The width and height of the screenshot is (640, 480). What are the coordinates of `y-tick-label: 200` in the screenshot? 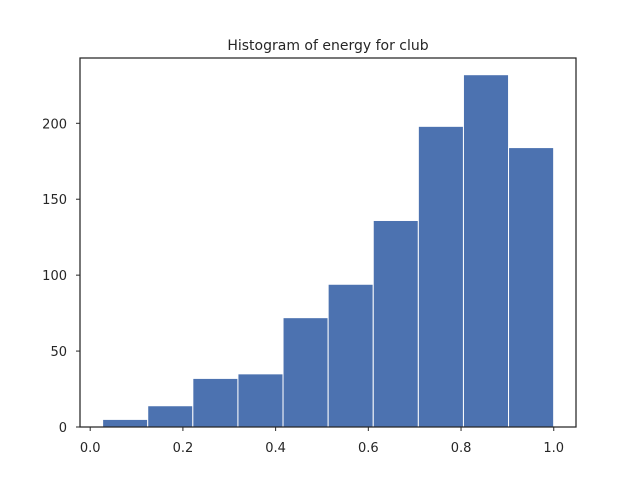 It's located at (54, 124).